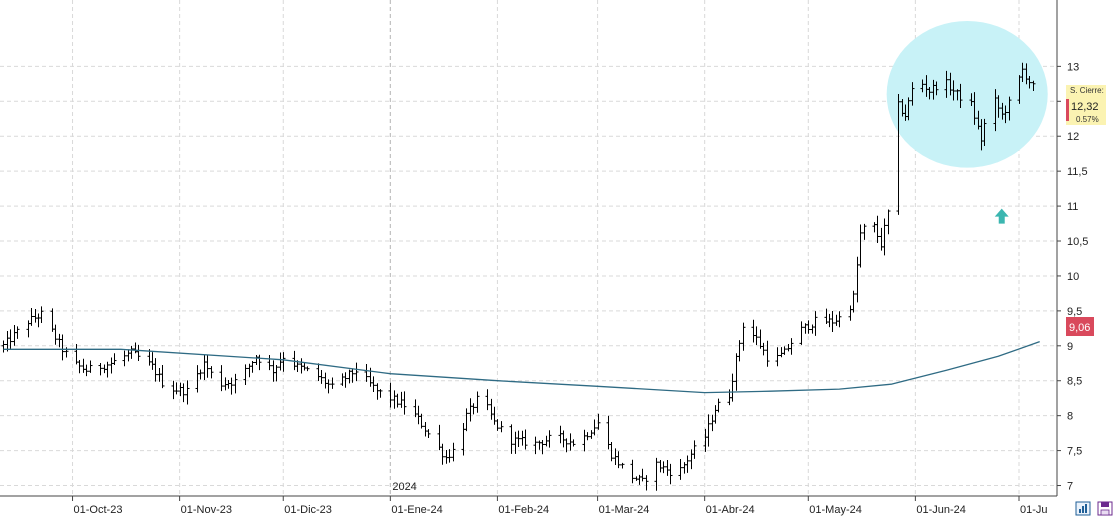 The image size is (1118, 516). What do you see at coordinates (1086, 105) in the screenshot?
I see `last-close-box: S. Cierre: 12,32 0.57%` at bounding box center [1086, 105].